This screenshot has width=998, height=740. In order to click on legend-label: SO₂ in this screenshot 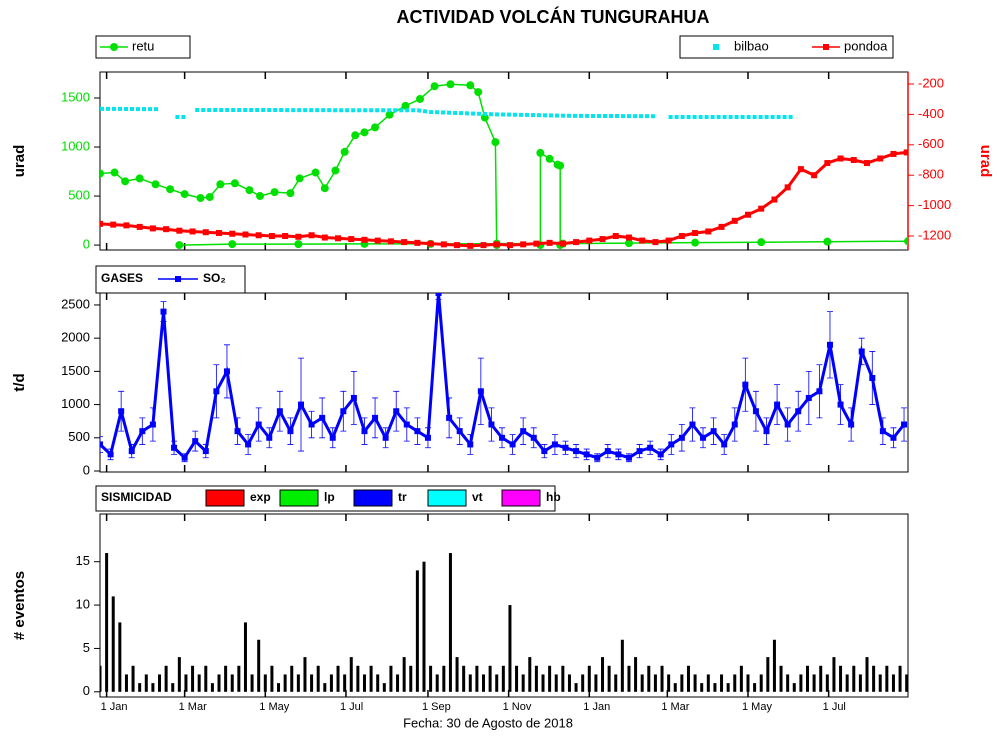, I will do `click(214, 278)`.